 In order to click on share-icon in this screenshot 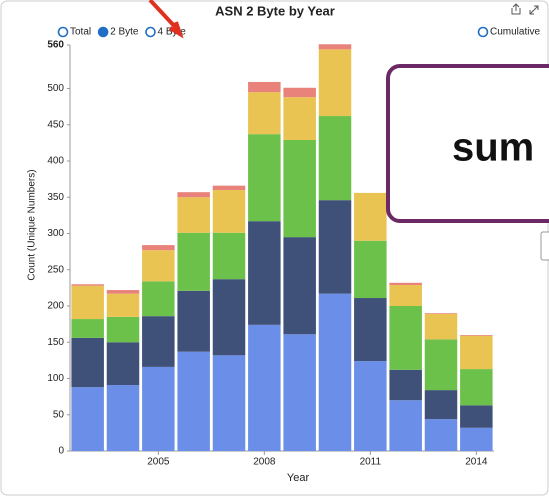, I will do `click(516, 9)`.